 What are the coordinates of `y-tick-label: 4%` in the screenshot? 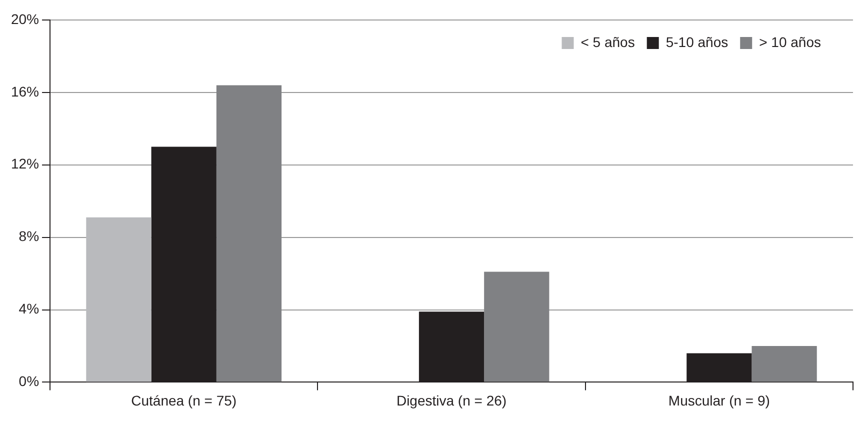 It's located at (29, 308).